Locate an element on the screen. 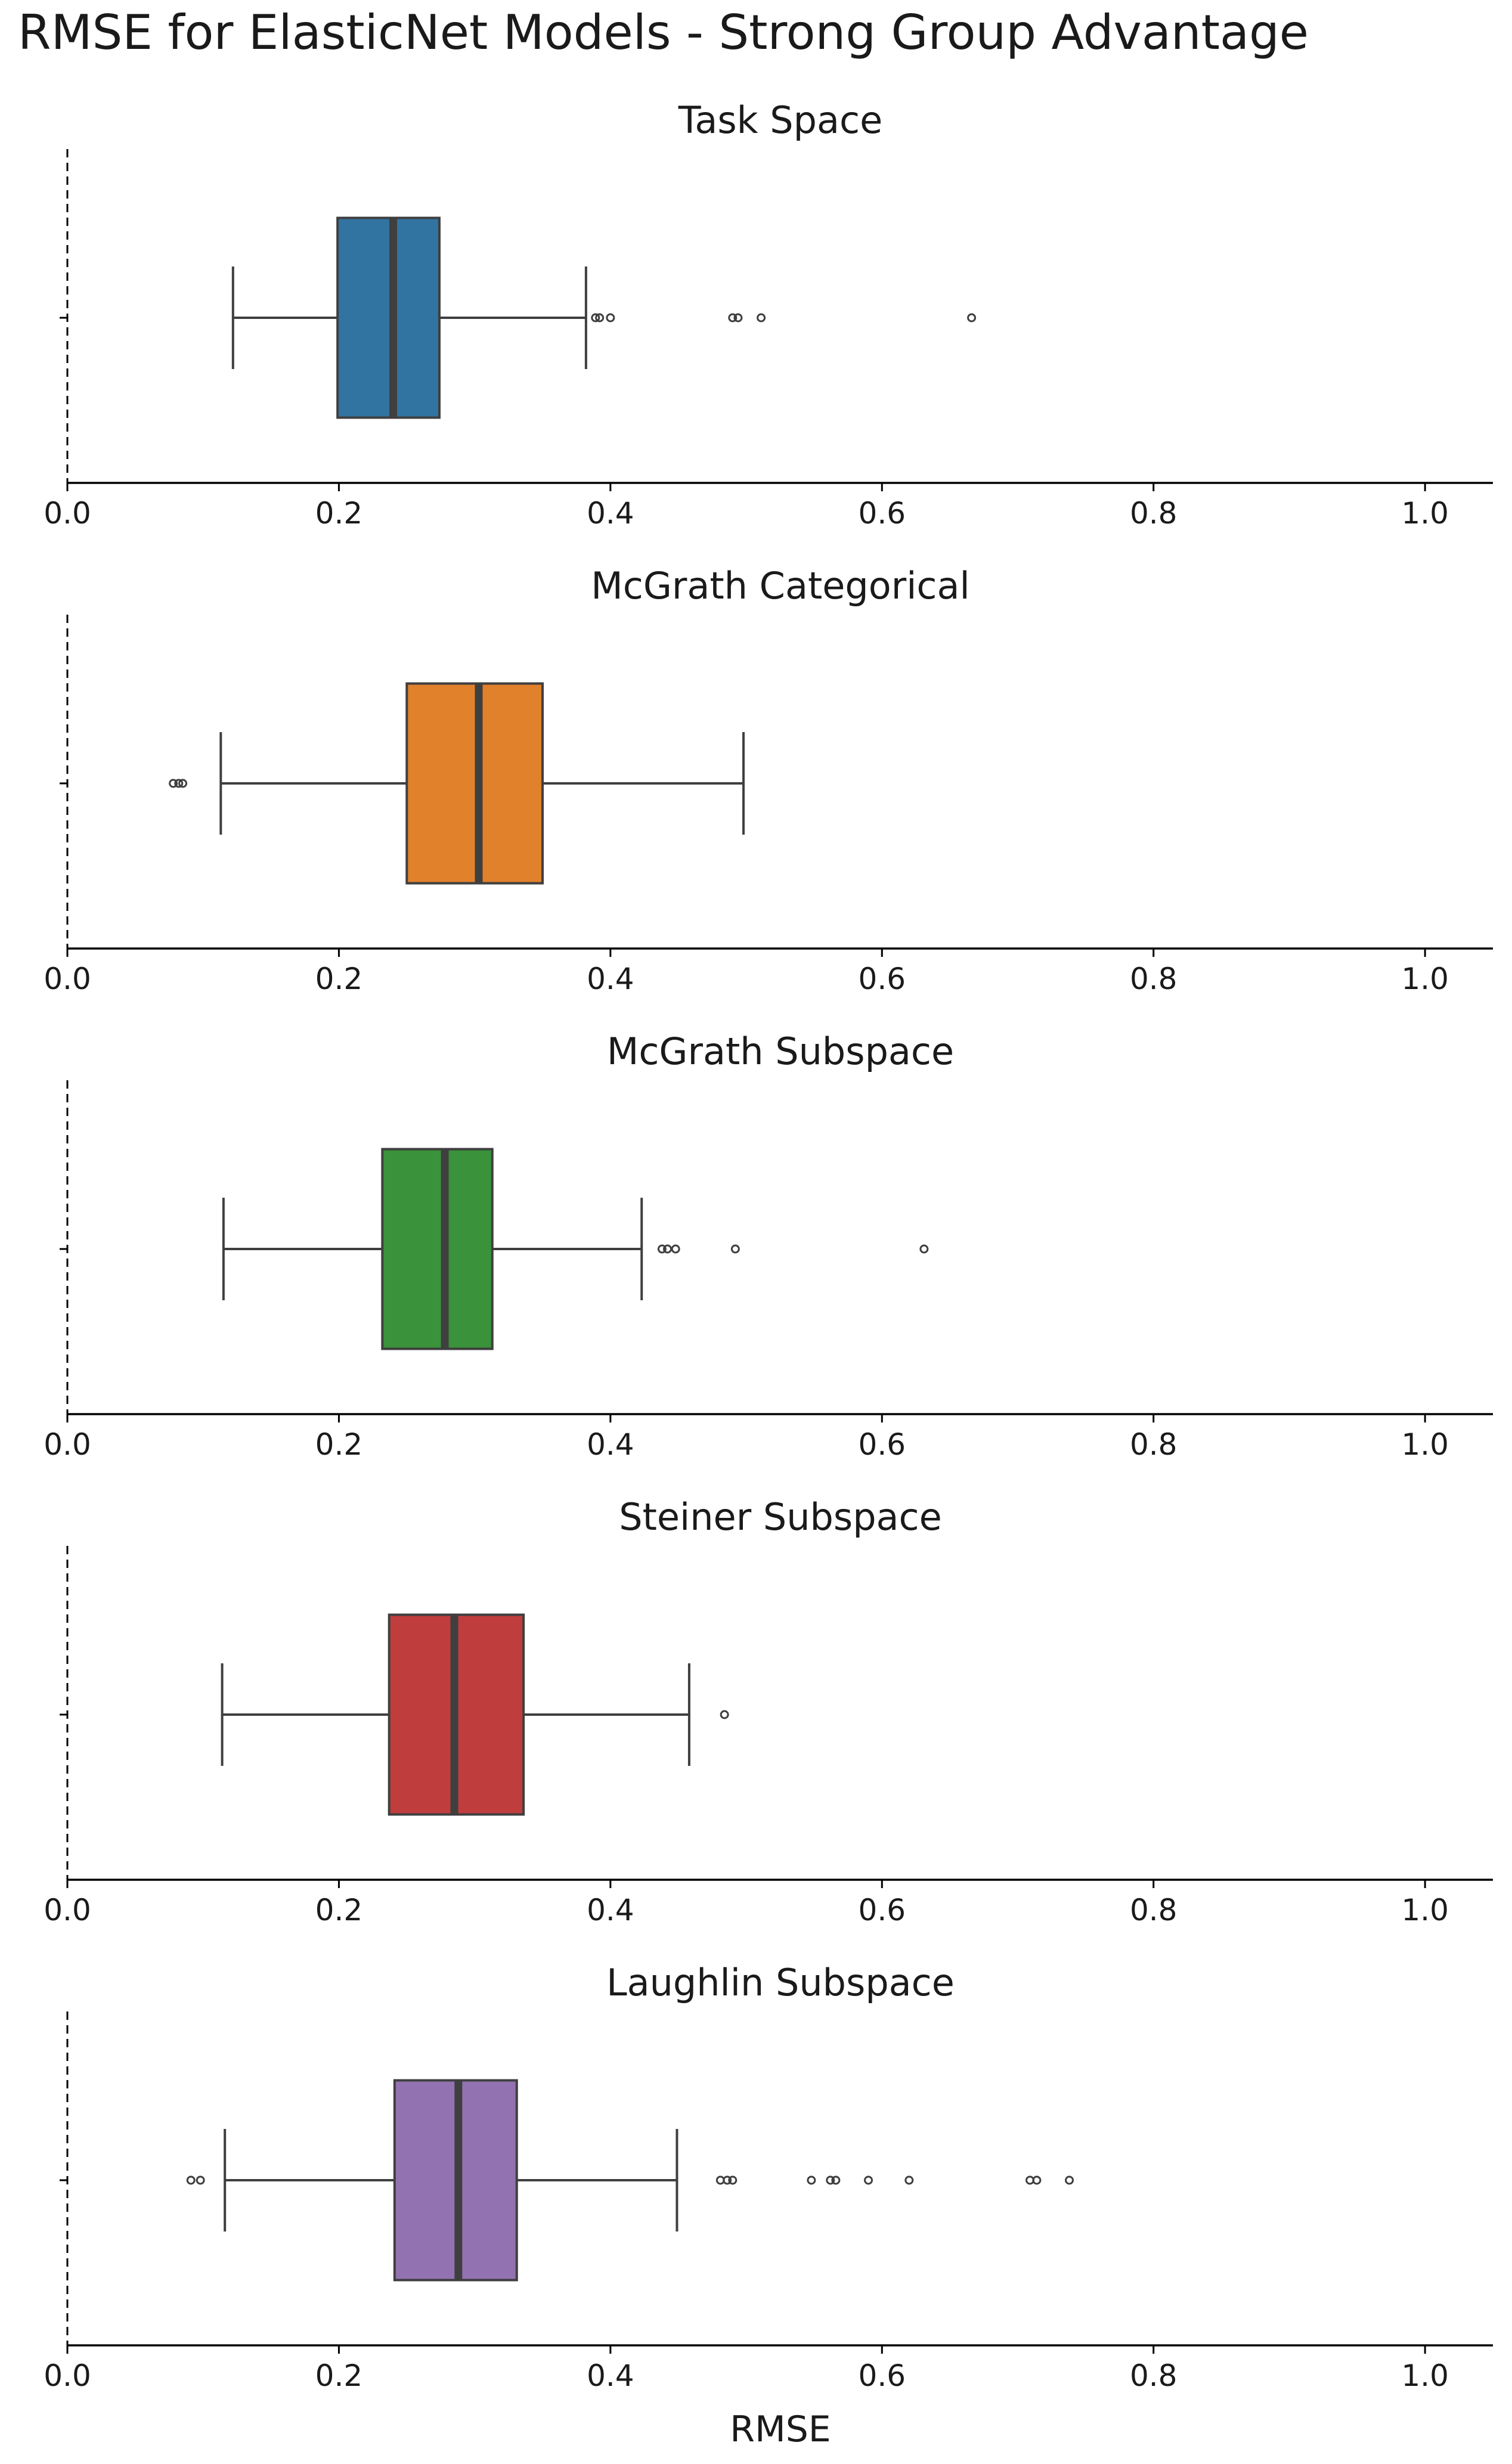 The image size is (1512, 2464). panel-title: Task Space is located at coordinates (780, 120).